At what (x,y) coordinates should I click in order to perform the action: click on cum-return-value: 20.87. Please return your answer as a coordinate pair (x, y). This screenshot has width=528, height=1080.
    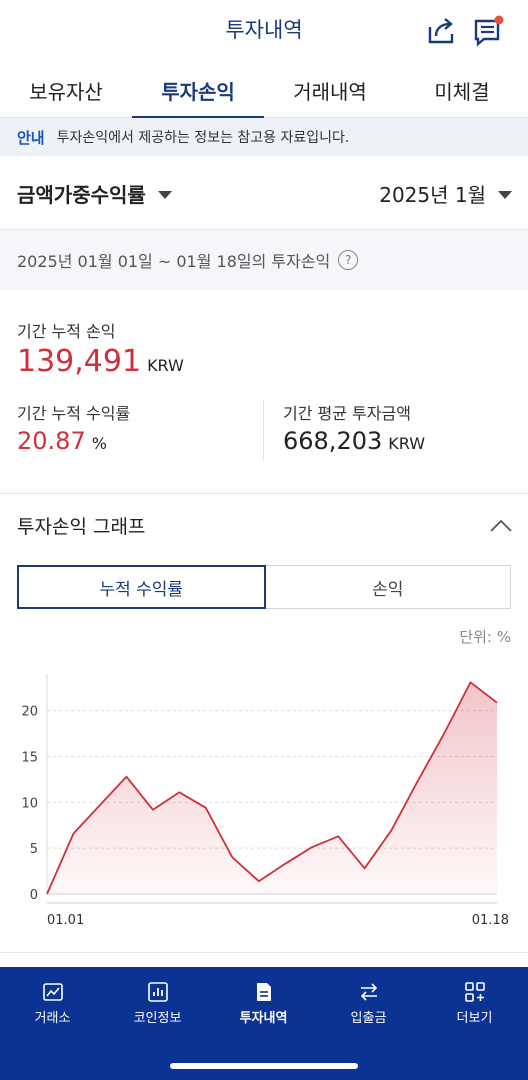
    Looking at the image, I should click on (51, 441).